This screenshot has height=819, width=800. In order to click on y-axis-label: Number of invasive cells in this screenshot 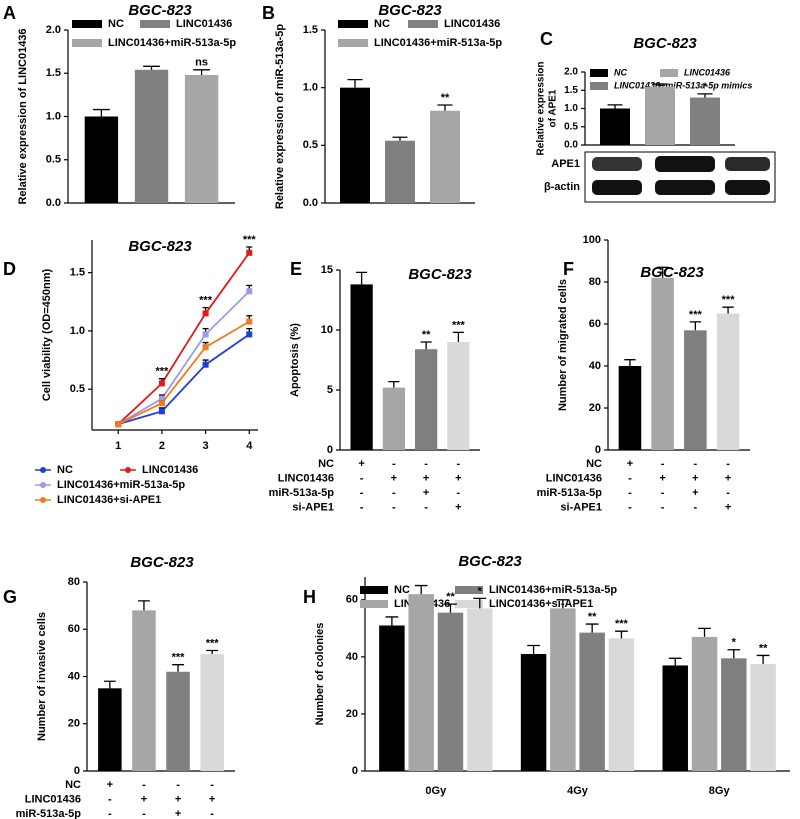, I will do `click(42, 676)`.